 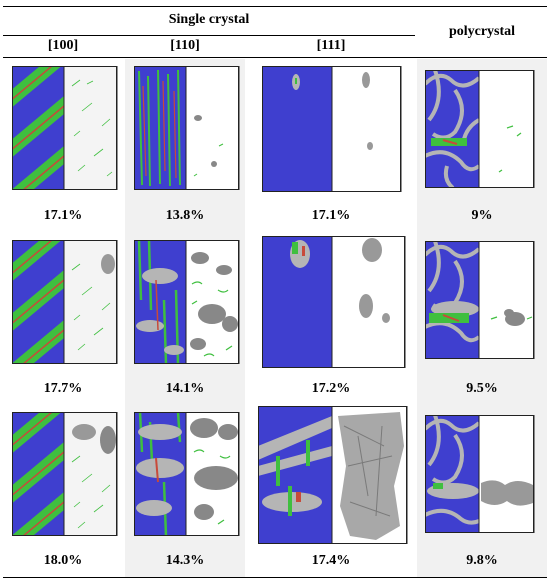 What do you see at coordinates (65, 474) in the screenshot?
I see `simulation-image-100-row3` at bounding box center [65, 474].